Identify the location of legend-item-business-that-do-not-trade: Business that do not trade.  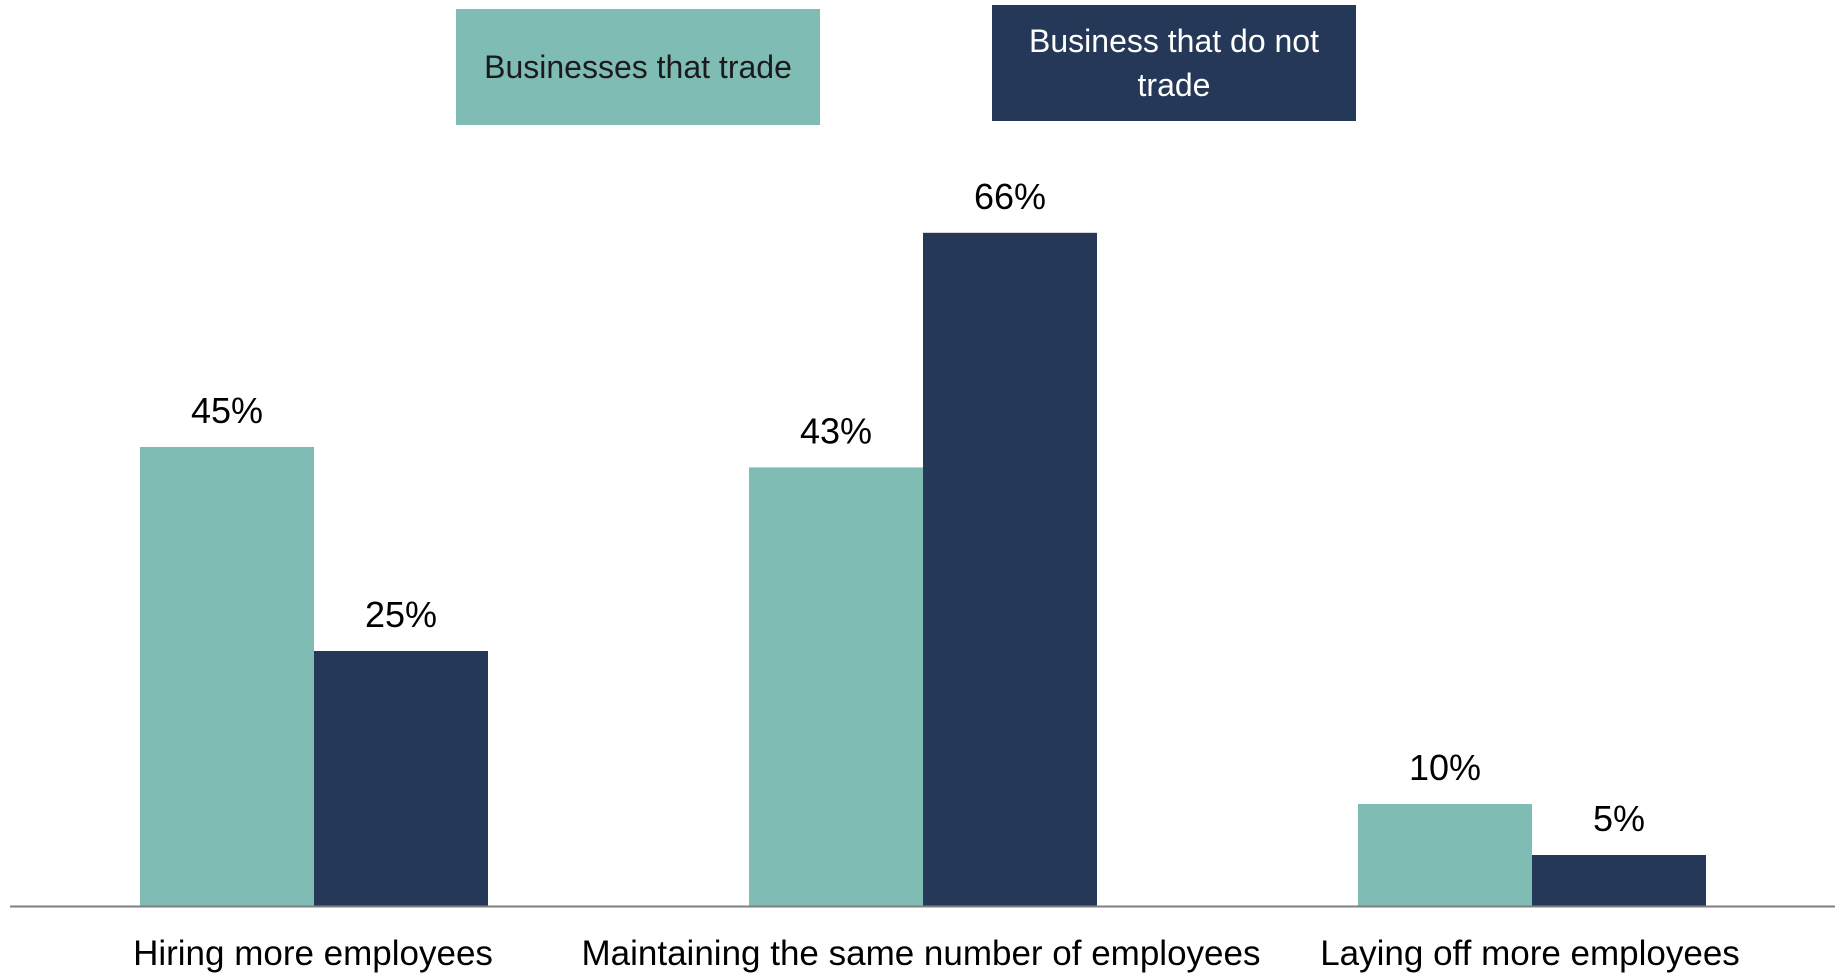
(1174, 63).